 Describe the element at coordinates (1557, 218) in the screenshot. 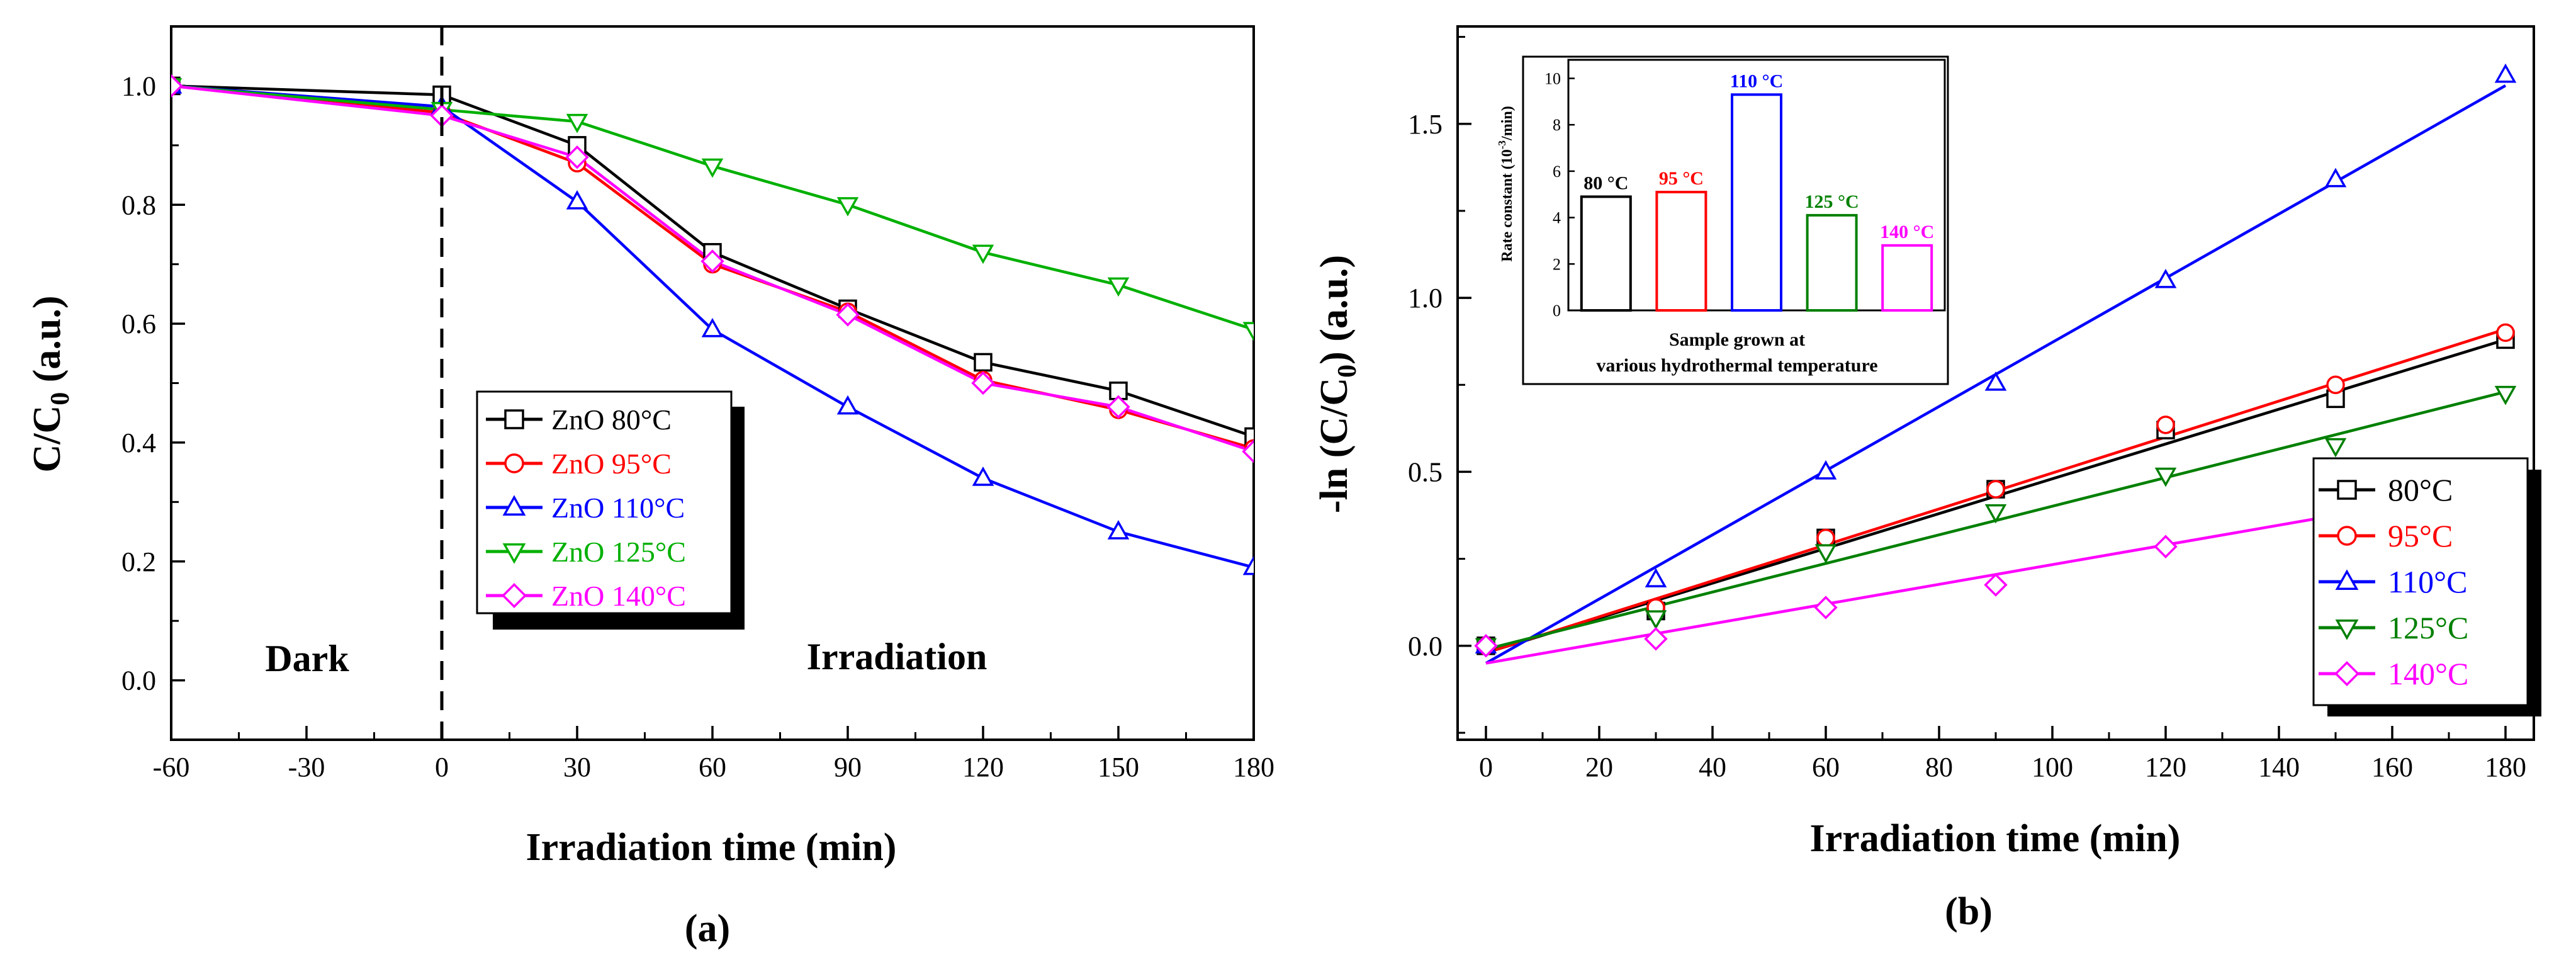

I see `inset-y-tick-label: 4` at that location.